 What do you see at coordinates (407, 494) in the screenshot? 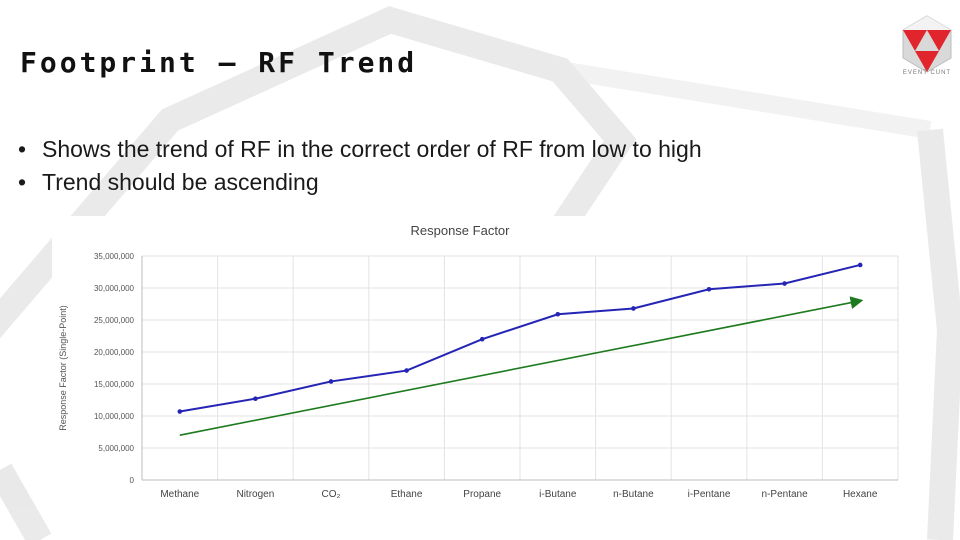
I see `x-tick-label: Ethane` at bounding box center [407, 494].